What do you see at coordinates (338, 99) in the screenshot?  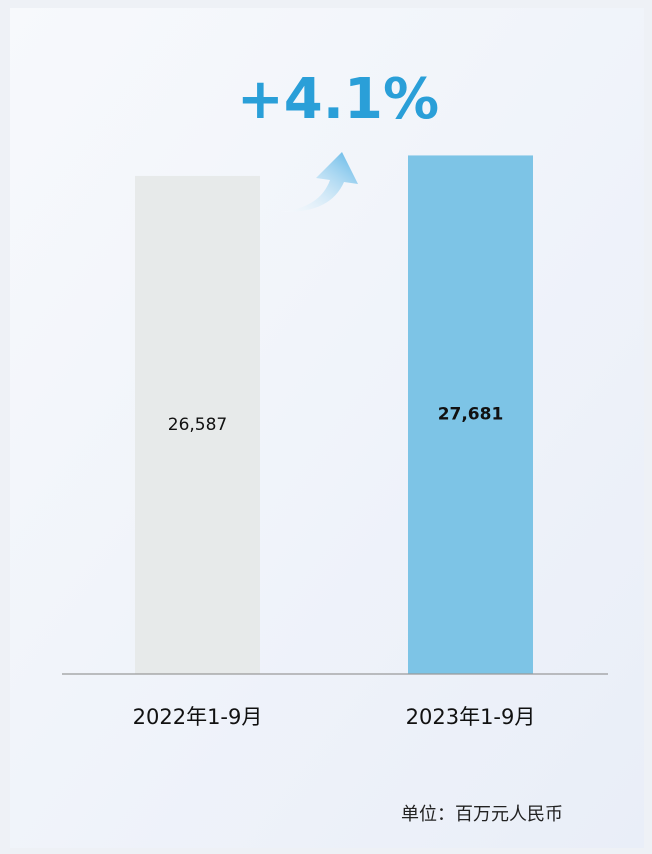 I see `growth-annotation: +4.1%` at bounding box center [338, 99].